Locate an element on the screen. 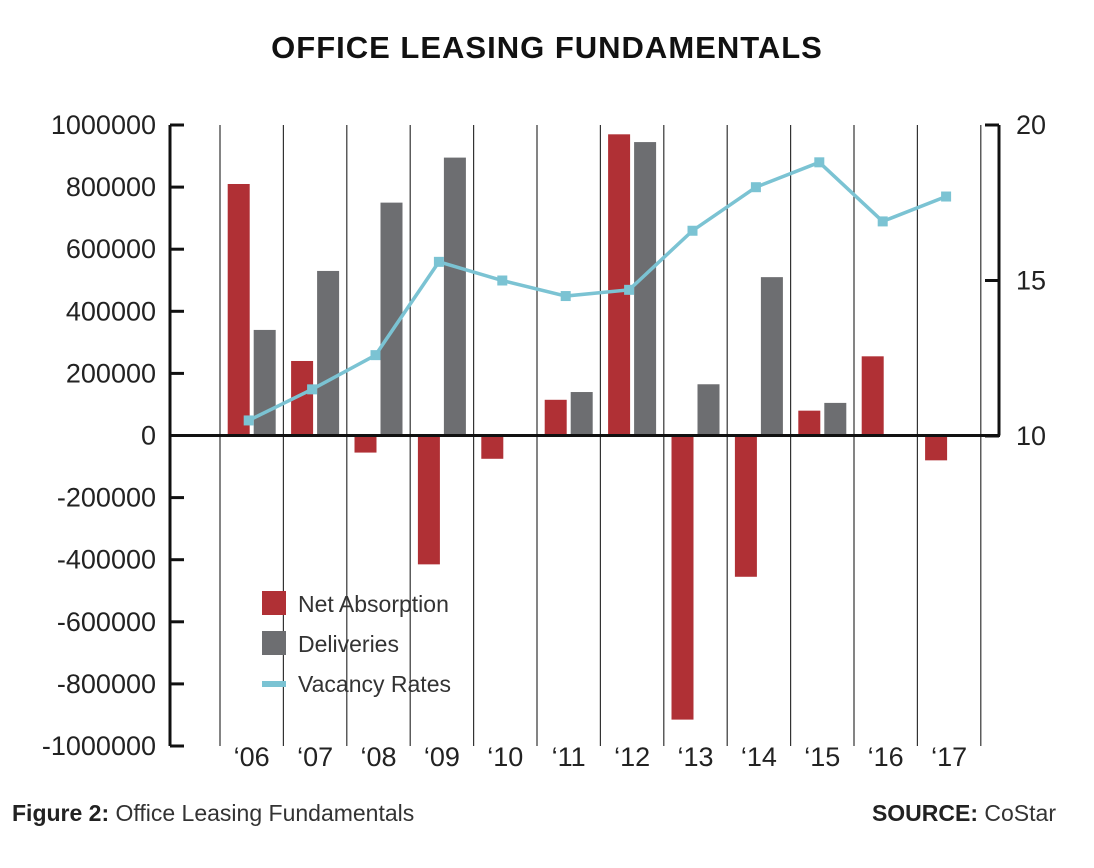 The height and width of the screenshot is (868, 1094). left-axis-tick-label: 400000 is located at coordinates (111, 311).